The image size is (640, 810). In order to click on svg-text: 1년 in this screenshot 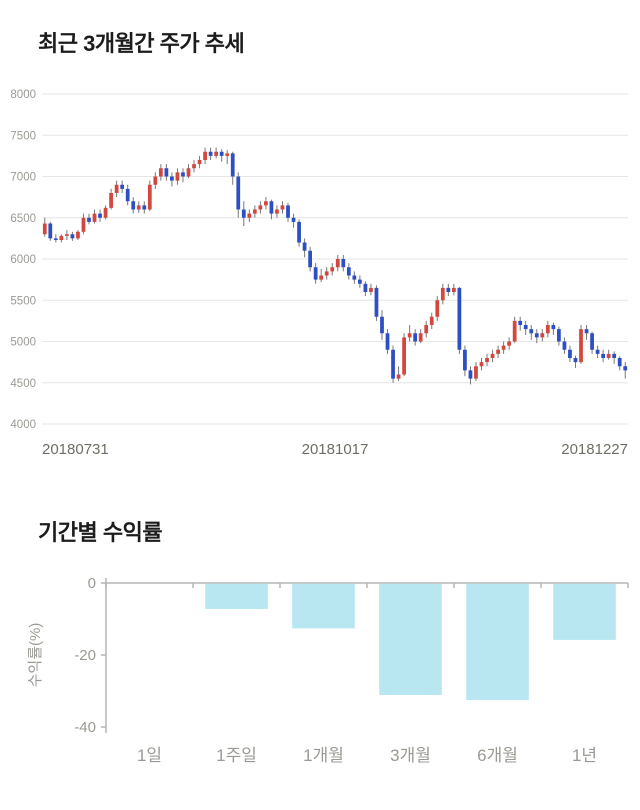, I will do `click(584, 755)`.